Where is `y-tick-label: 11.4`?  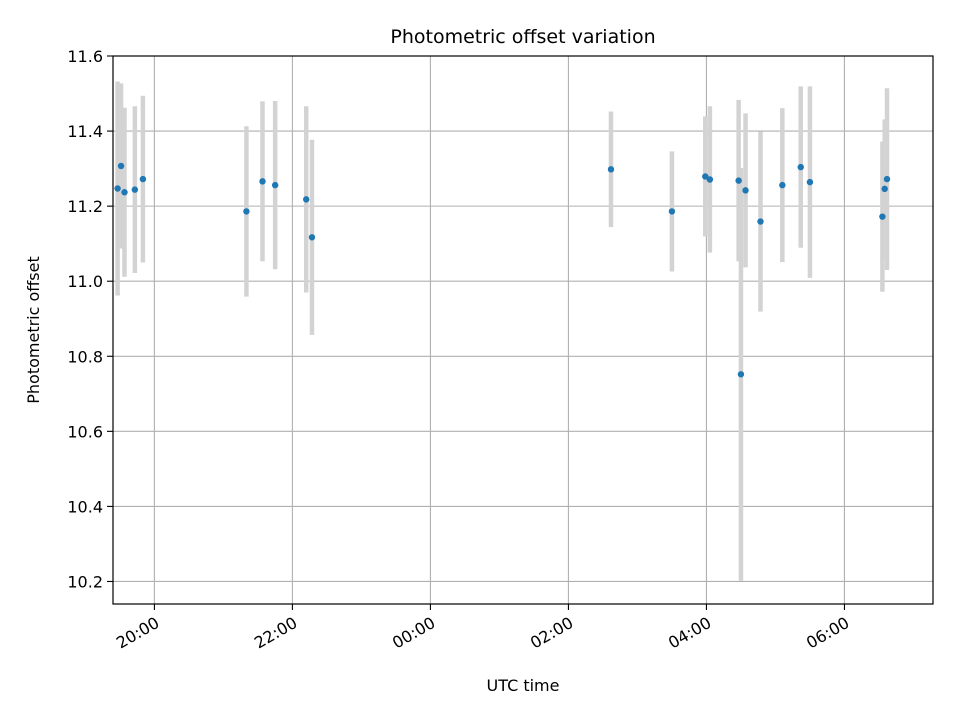
y-tick-label: 11.4 is located at coordinates (85, 131).